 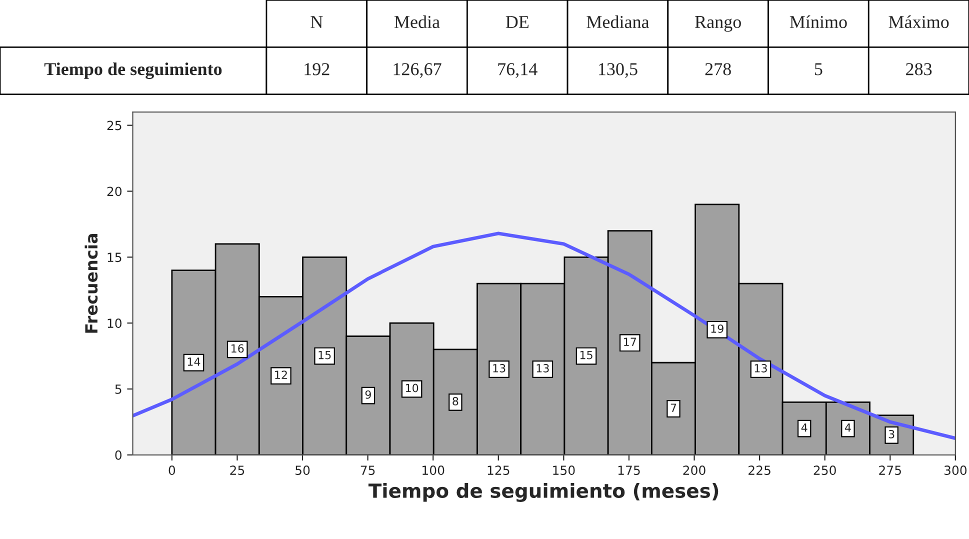 What do you see at coordinates (455, 401) in the screenshot?
I see `data-label: 8` at bounding box center [455, 401].